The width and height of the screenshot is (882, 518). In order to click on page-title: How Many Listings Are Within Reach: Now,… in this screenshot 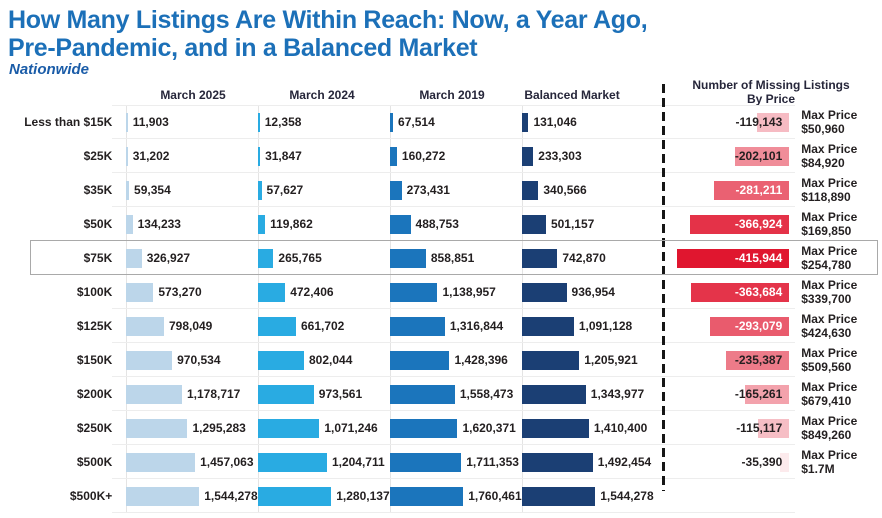, I will do `click(428, 34)`.